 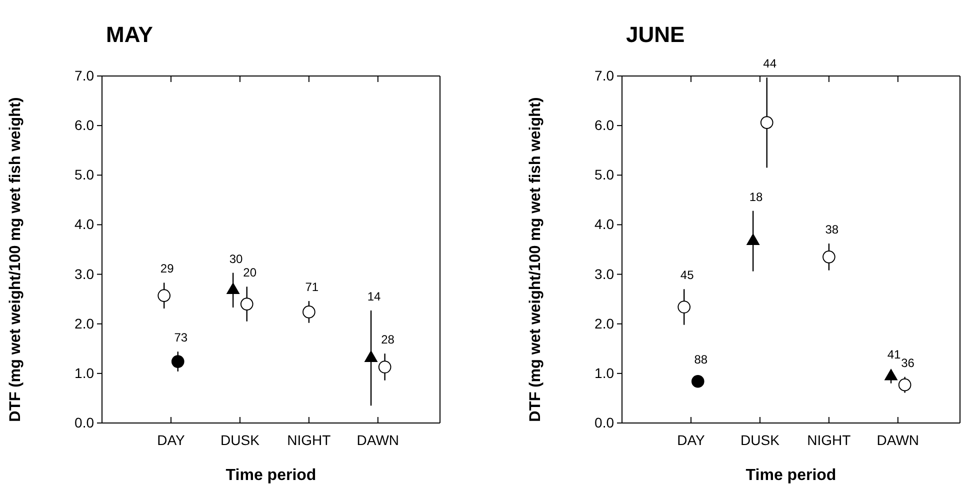 I want to click on annotation: 73, so click(x=181, y=337).